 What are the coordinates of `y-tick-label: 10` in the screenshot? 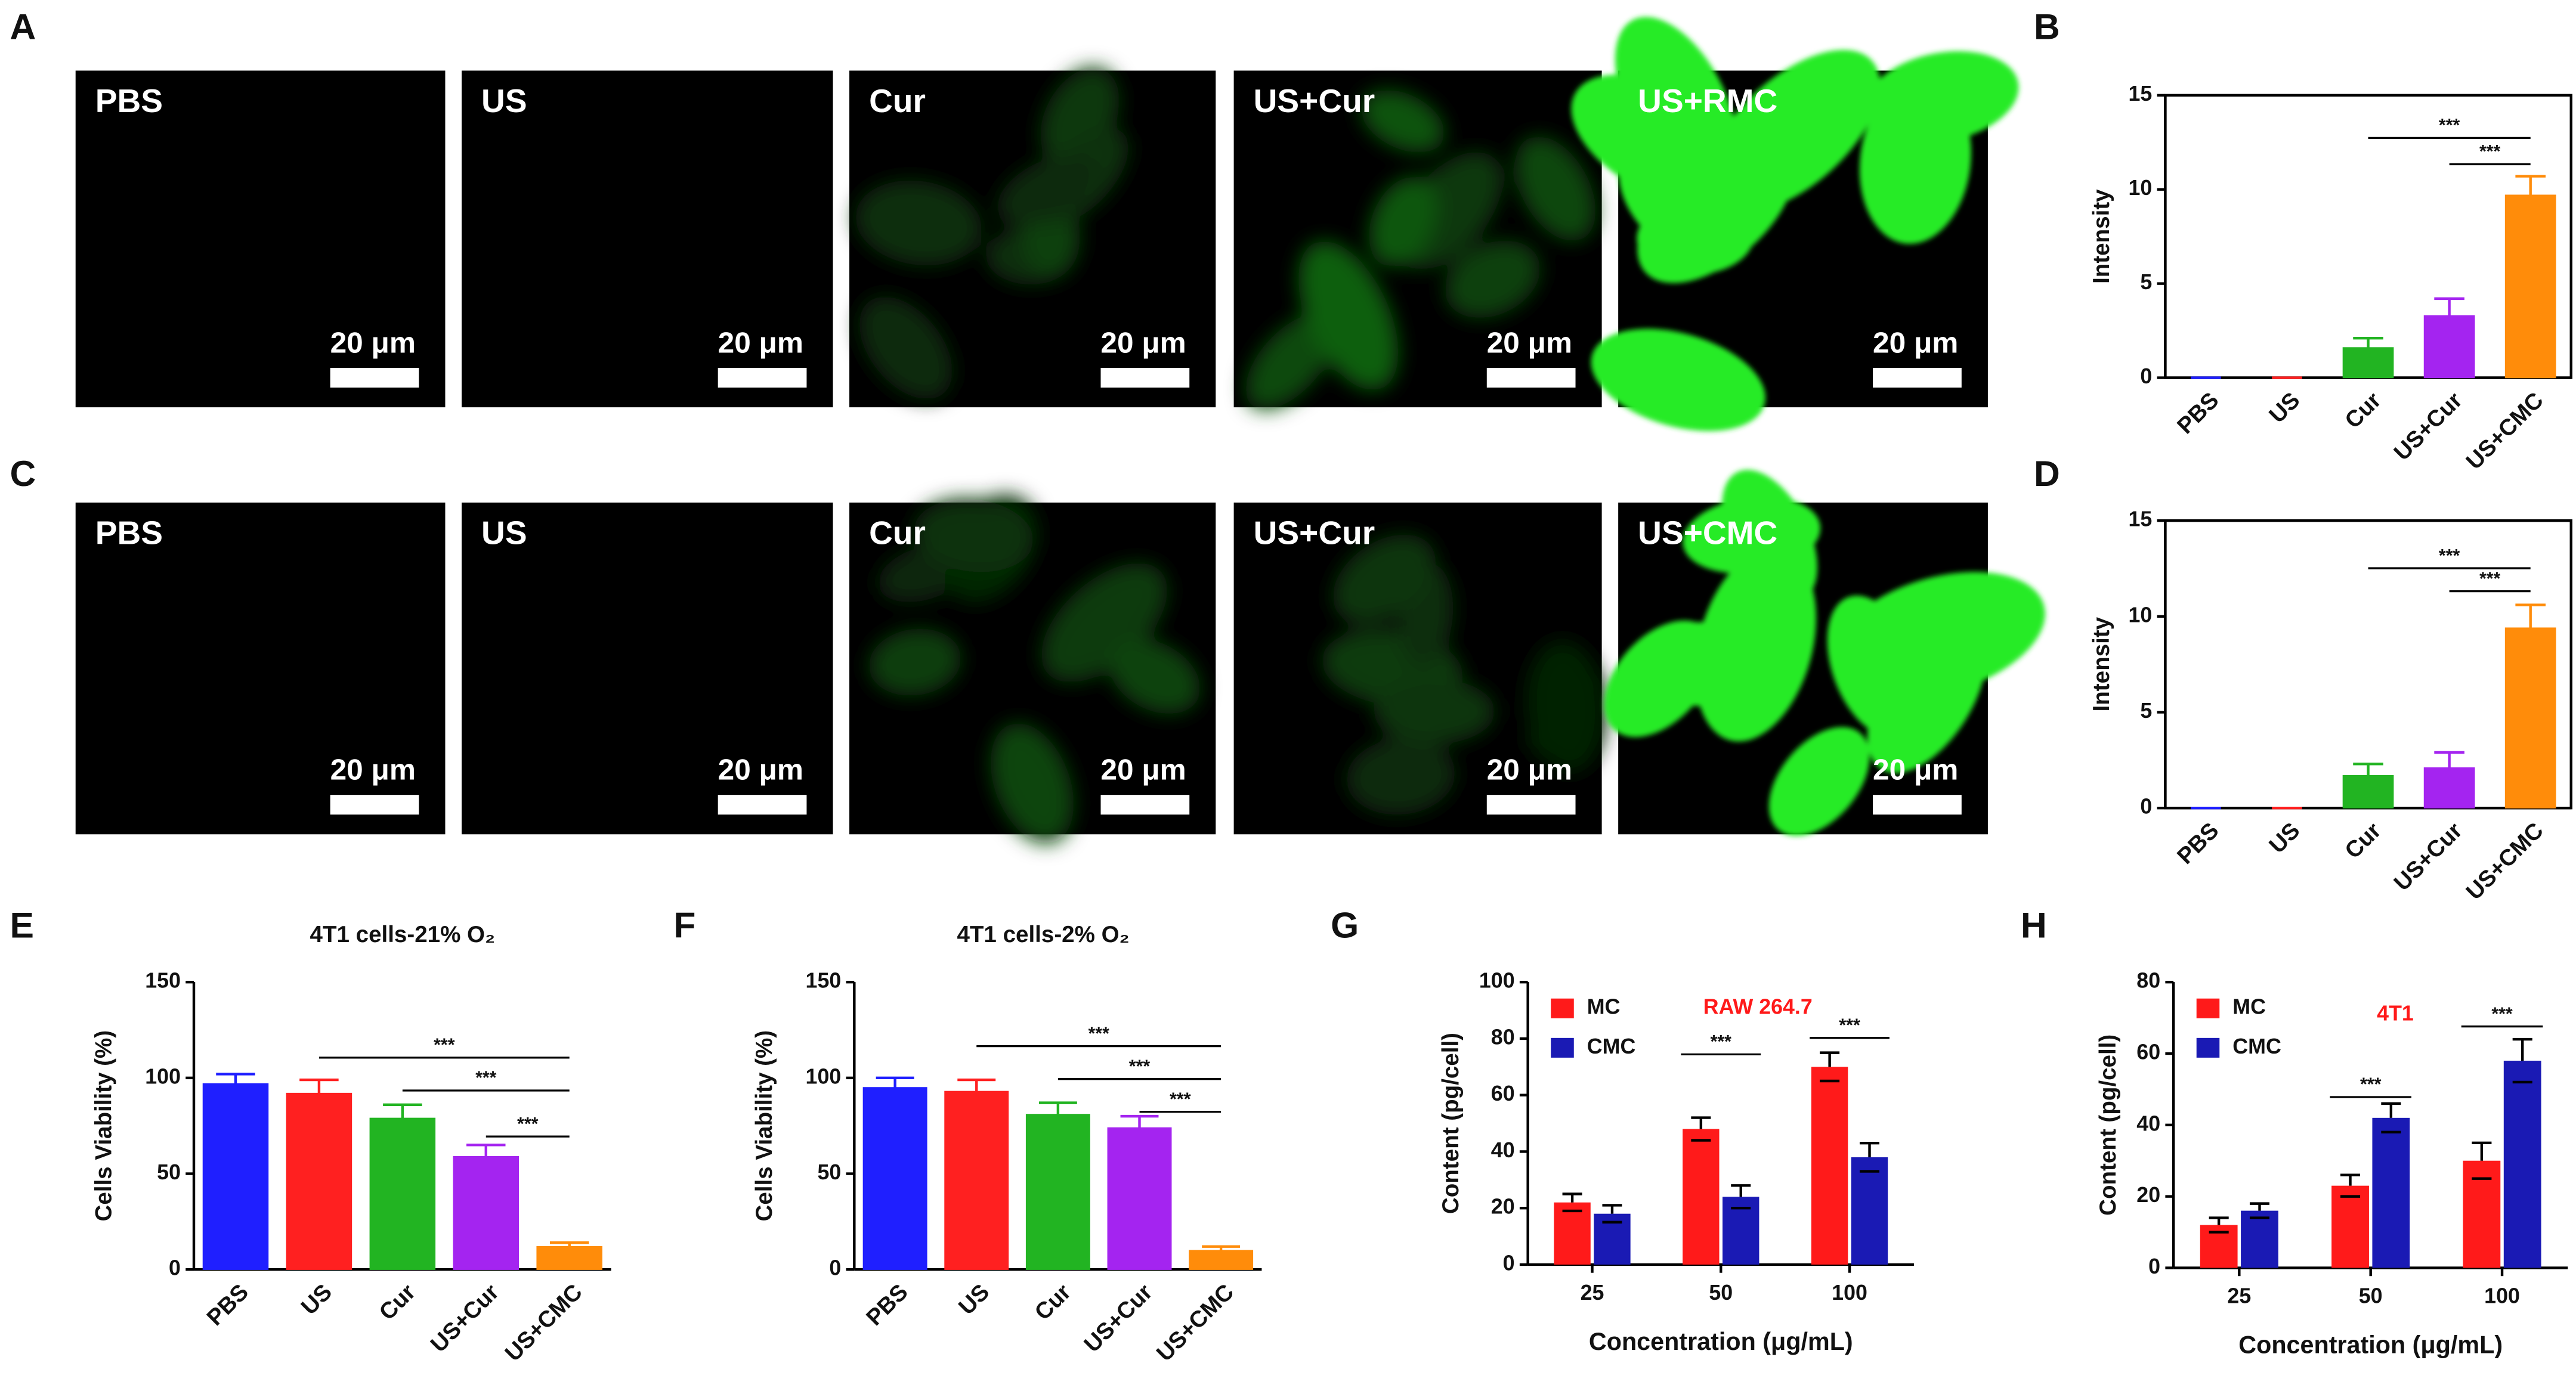 It's located at (2141, 188).